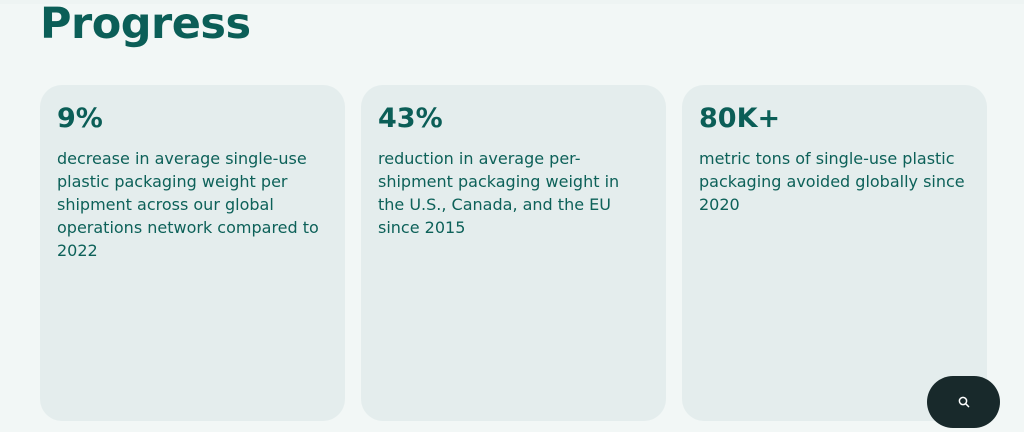 The width and height of the screenshot is (1024, 432). I want to click on search-button, so click(963, 402).